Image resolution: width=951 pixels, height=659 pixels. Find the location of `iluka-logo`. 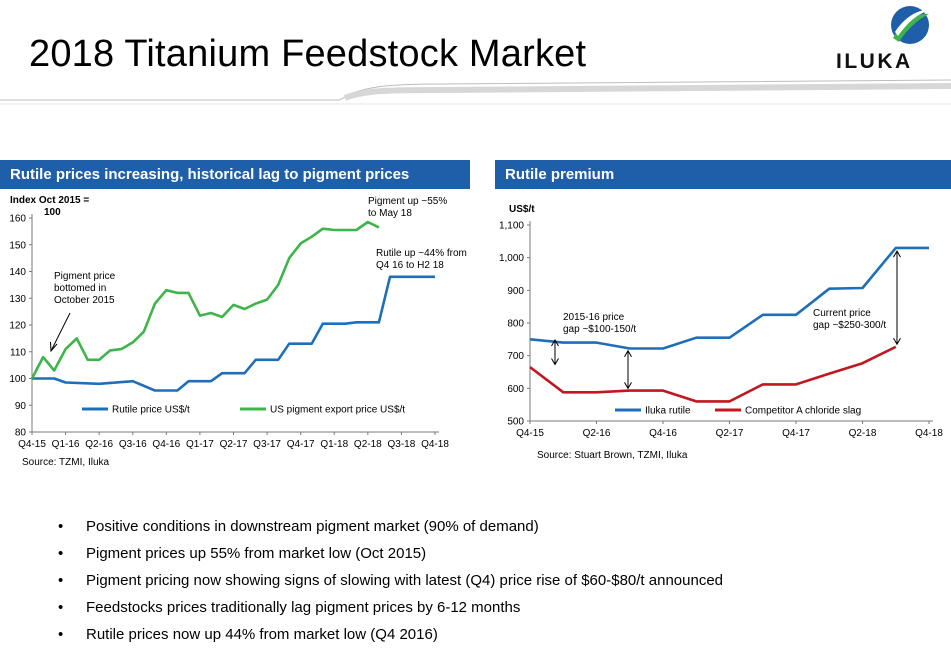

iluka-logo is located at coordinates (911, 25).